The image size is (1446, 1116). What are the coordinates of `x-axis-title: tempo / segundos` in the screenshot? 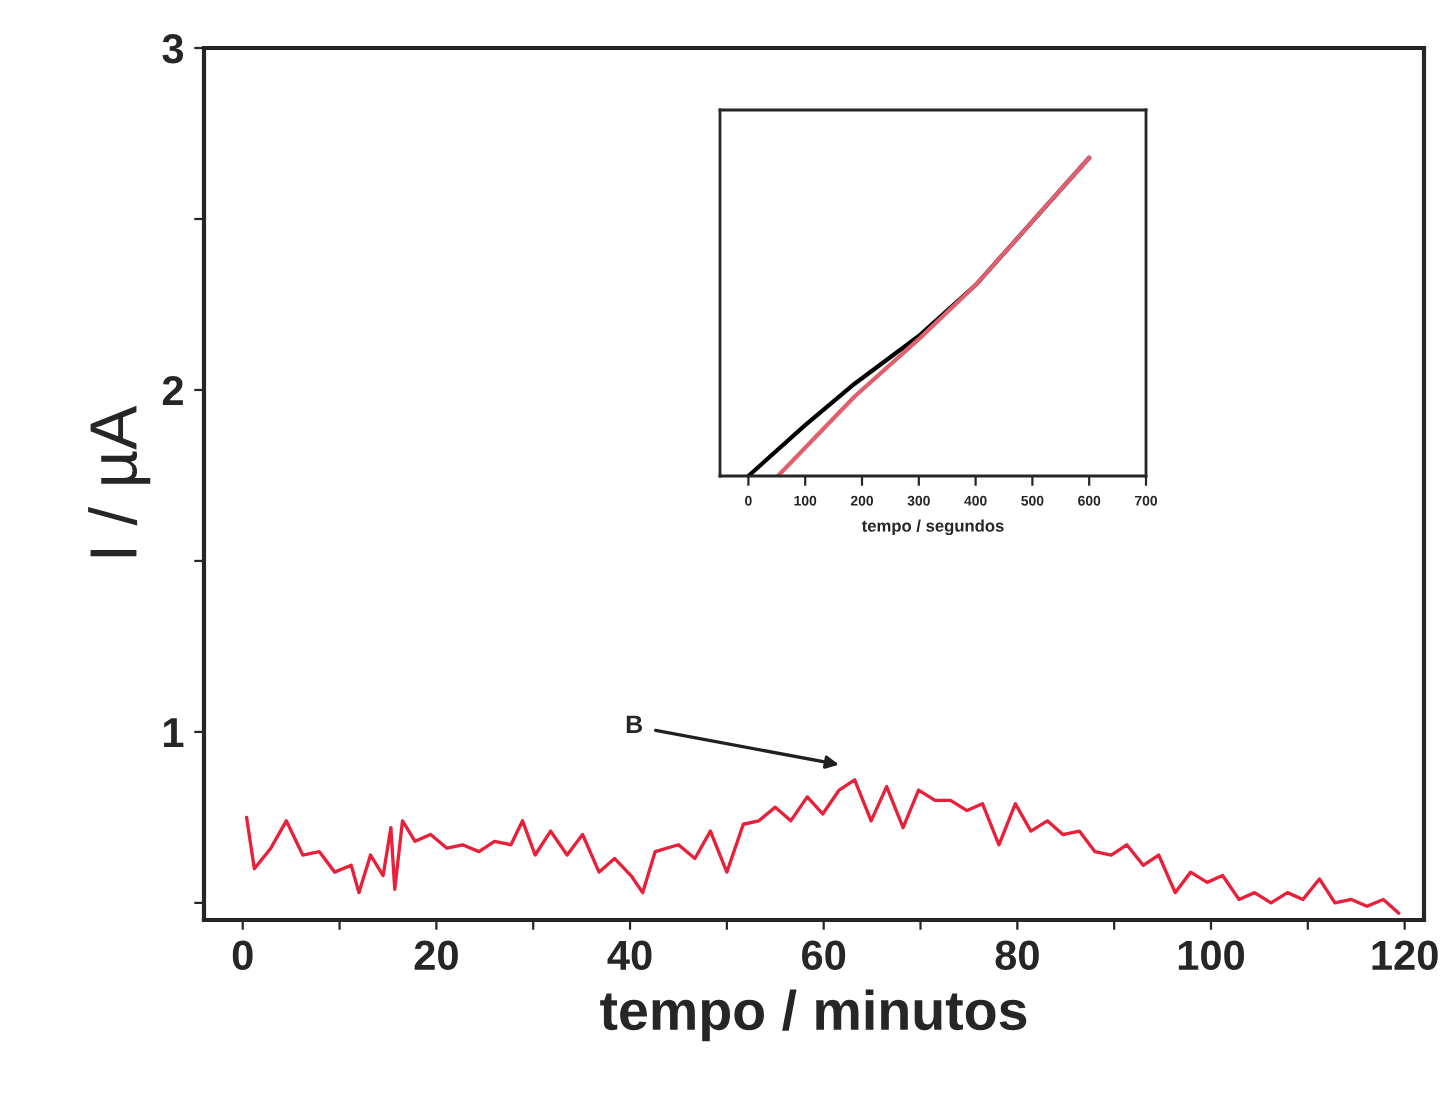 It's located at (932, 527).